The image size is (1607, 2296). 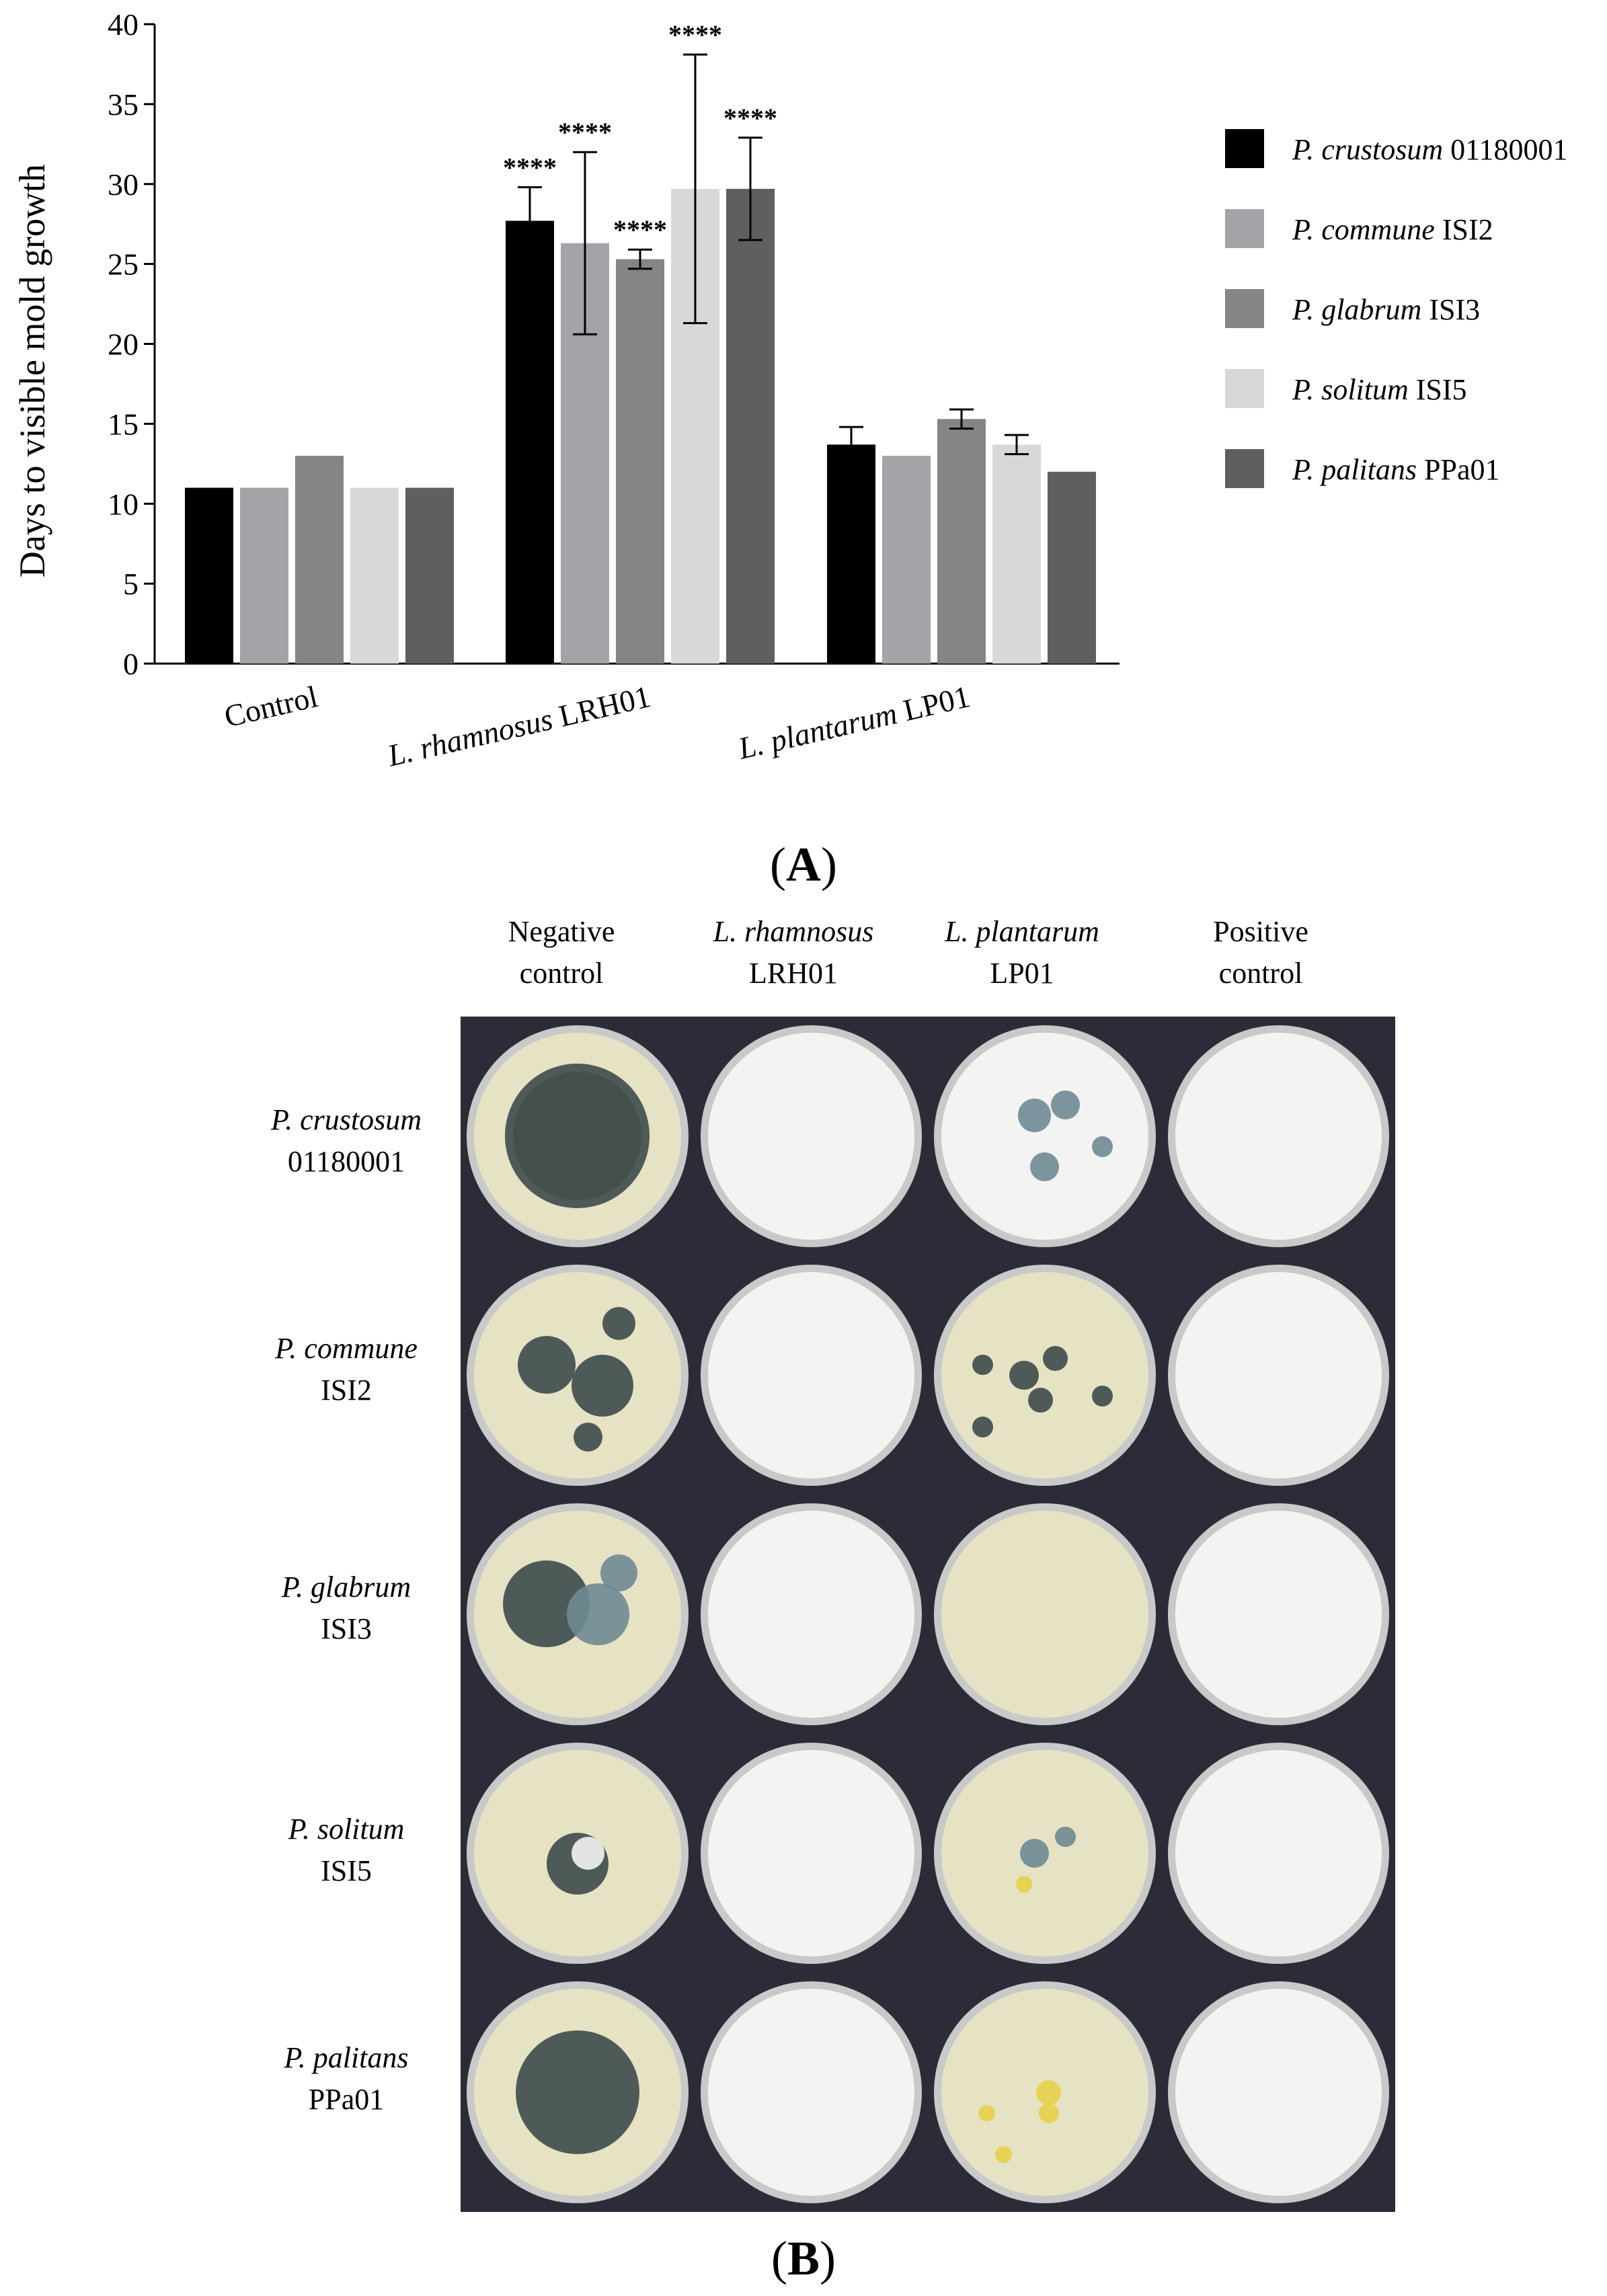 What do you see at coordinates (123, 264) in the screenshot?
I see `y-tick-label: 25` at bounding box center [123, 264].